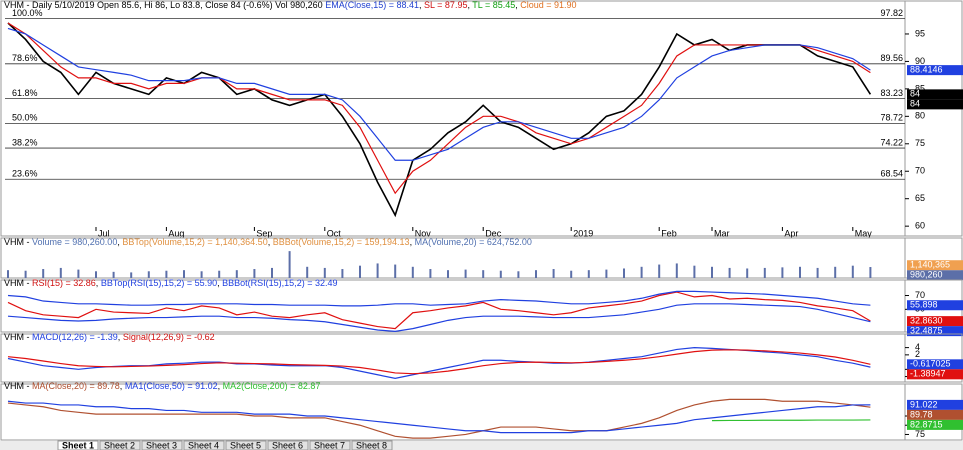  Describe the element at coordinates (473, 242) in the screenshot. I see `header-part: MA(Volume,20) = 624,752.00` at that location.